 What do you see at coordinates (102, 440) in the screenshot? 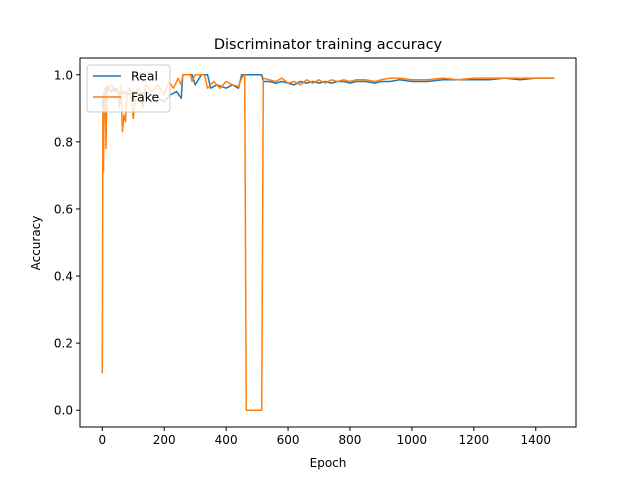
I see `x-tick-label: 0` at bounding box center [102, 440].